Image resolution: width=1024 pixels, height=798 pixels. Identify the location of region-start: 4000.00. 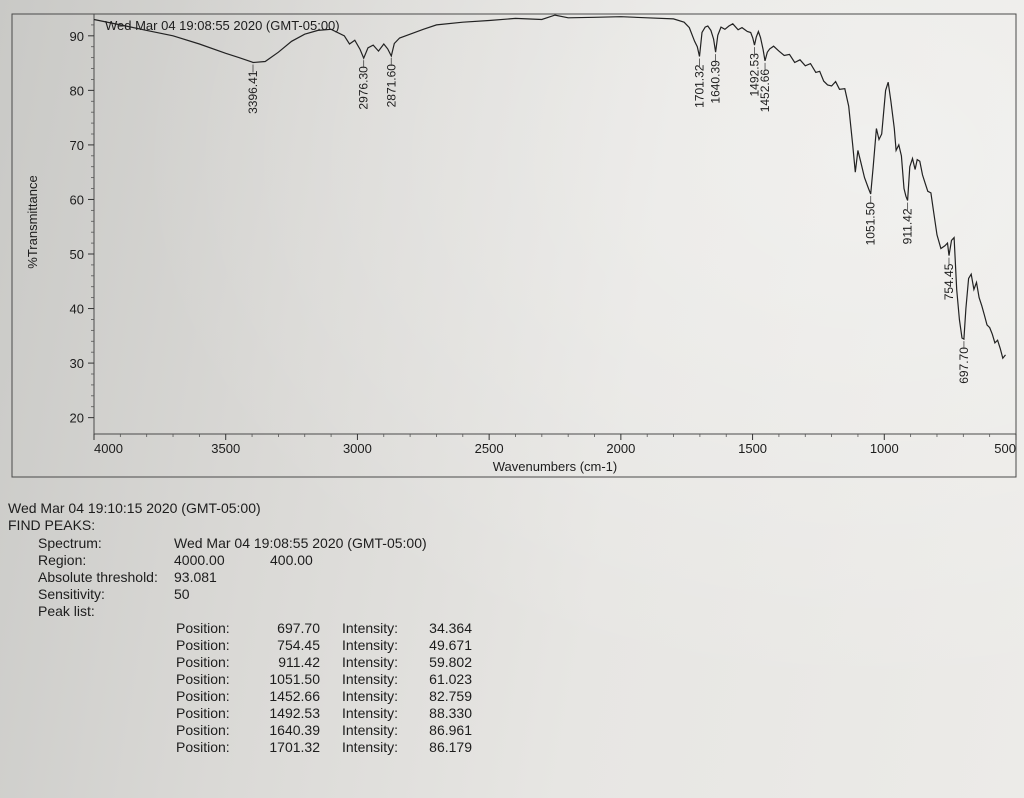
(199, 560).